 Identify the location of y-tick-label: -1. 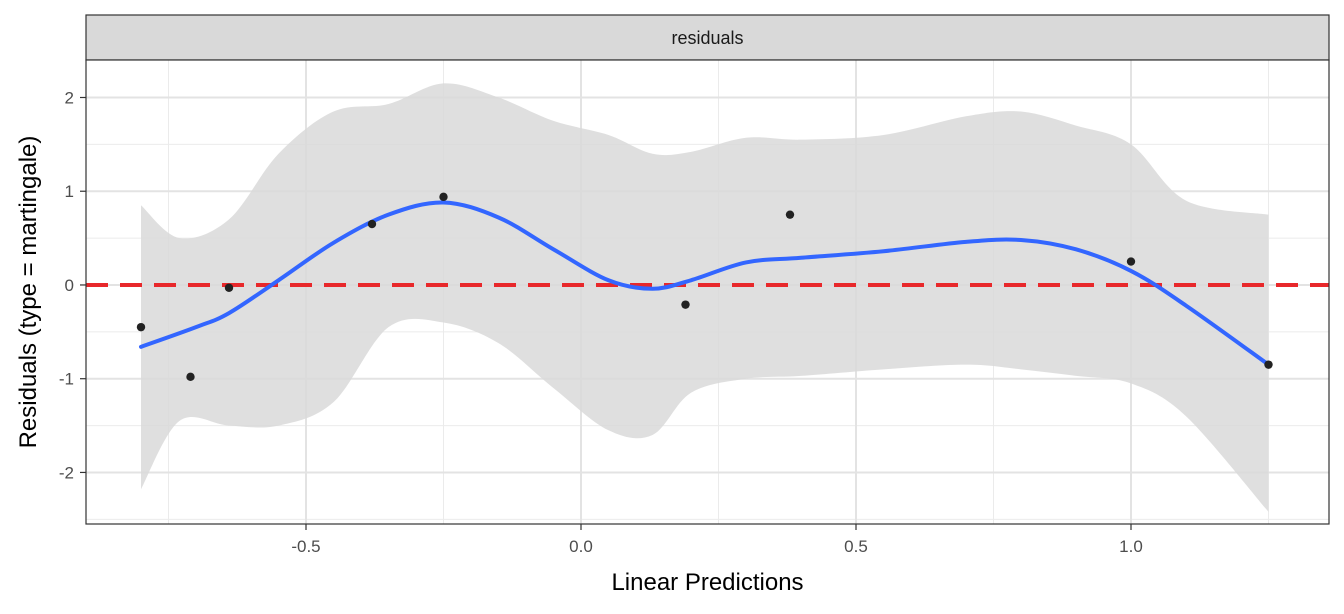
(66, 379).